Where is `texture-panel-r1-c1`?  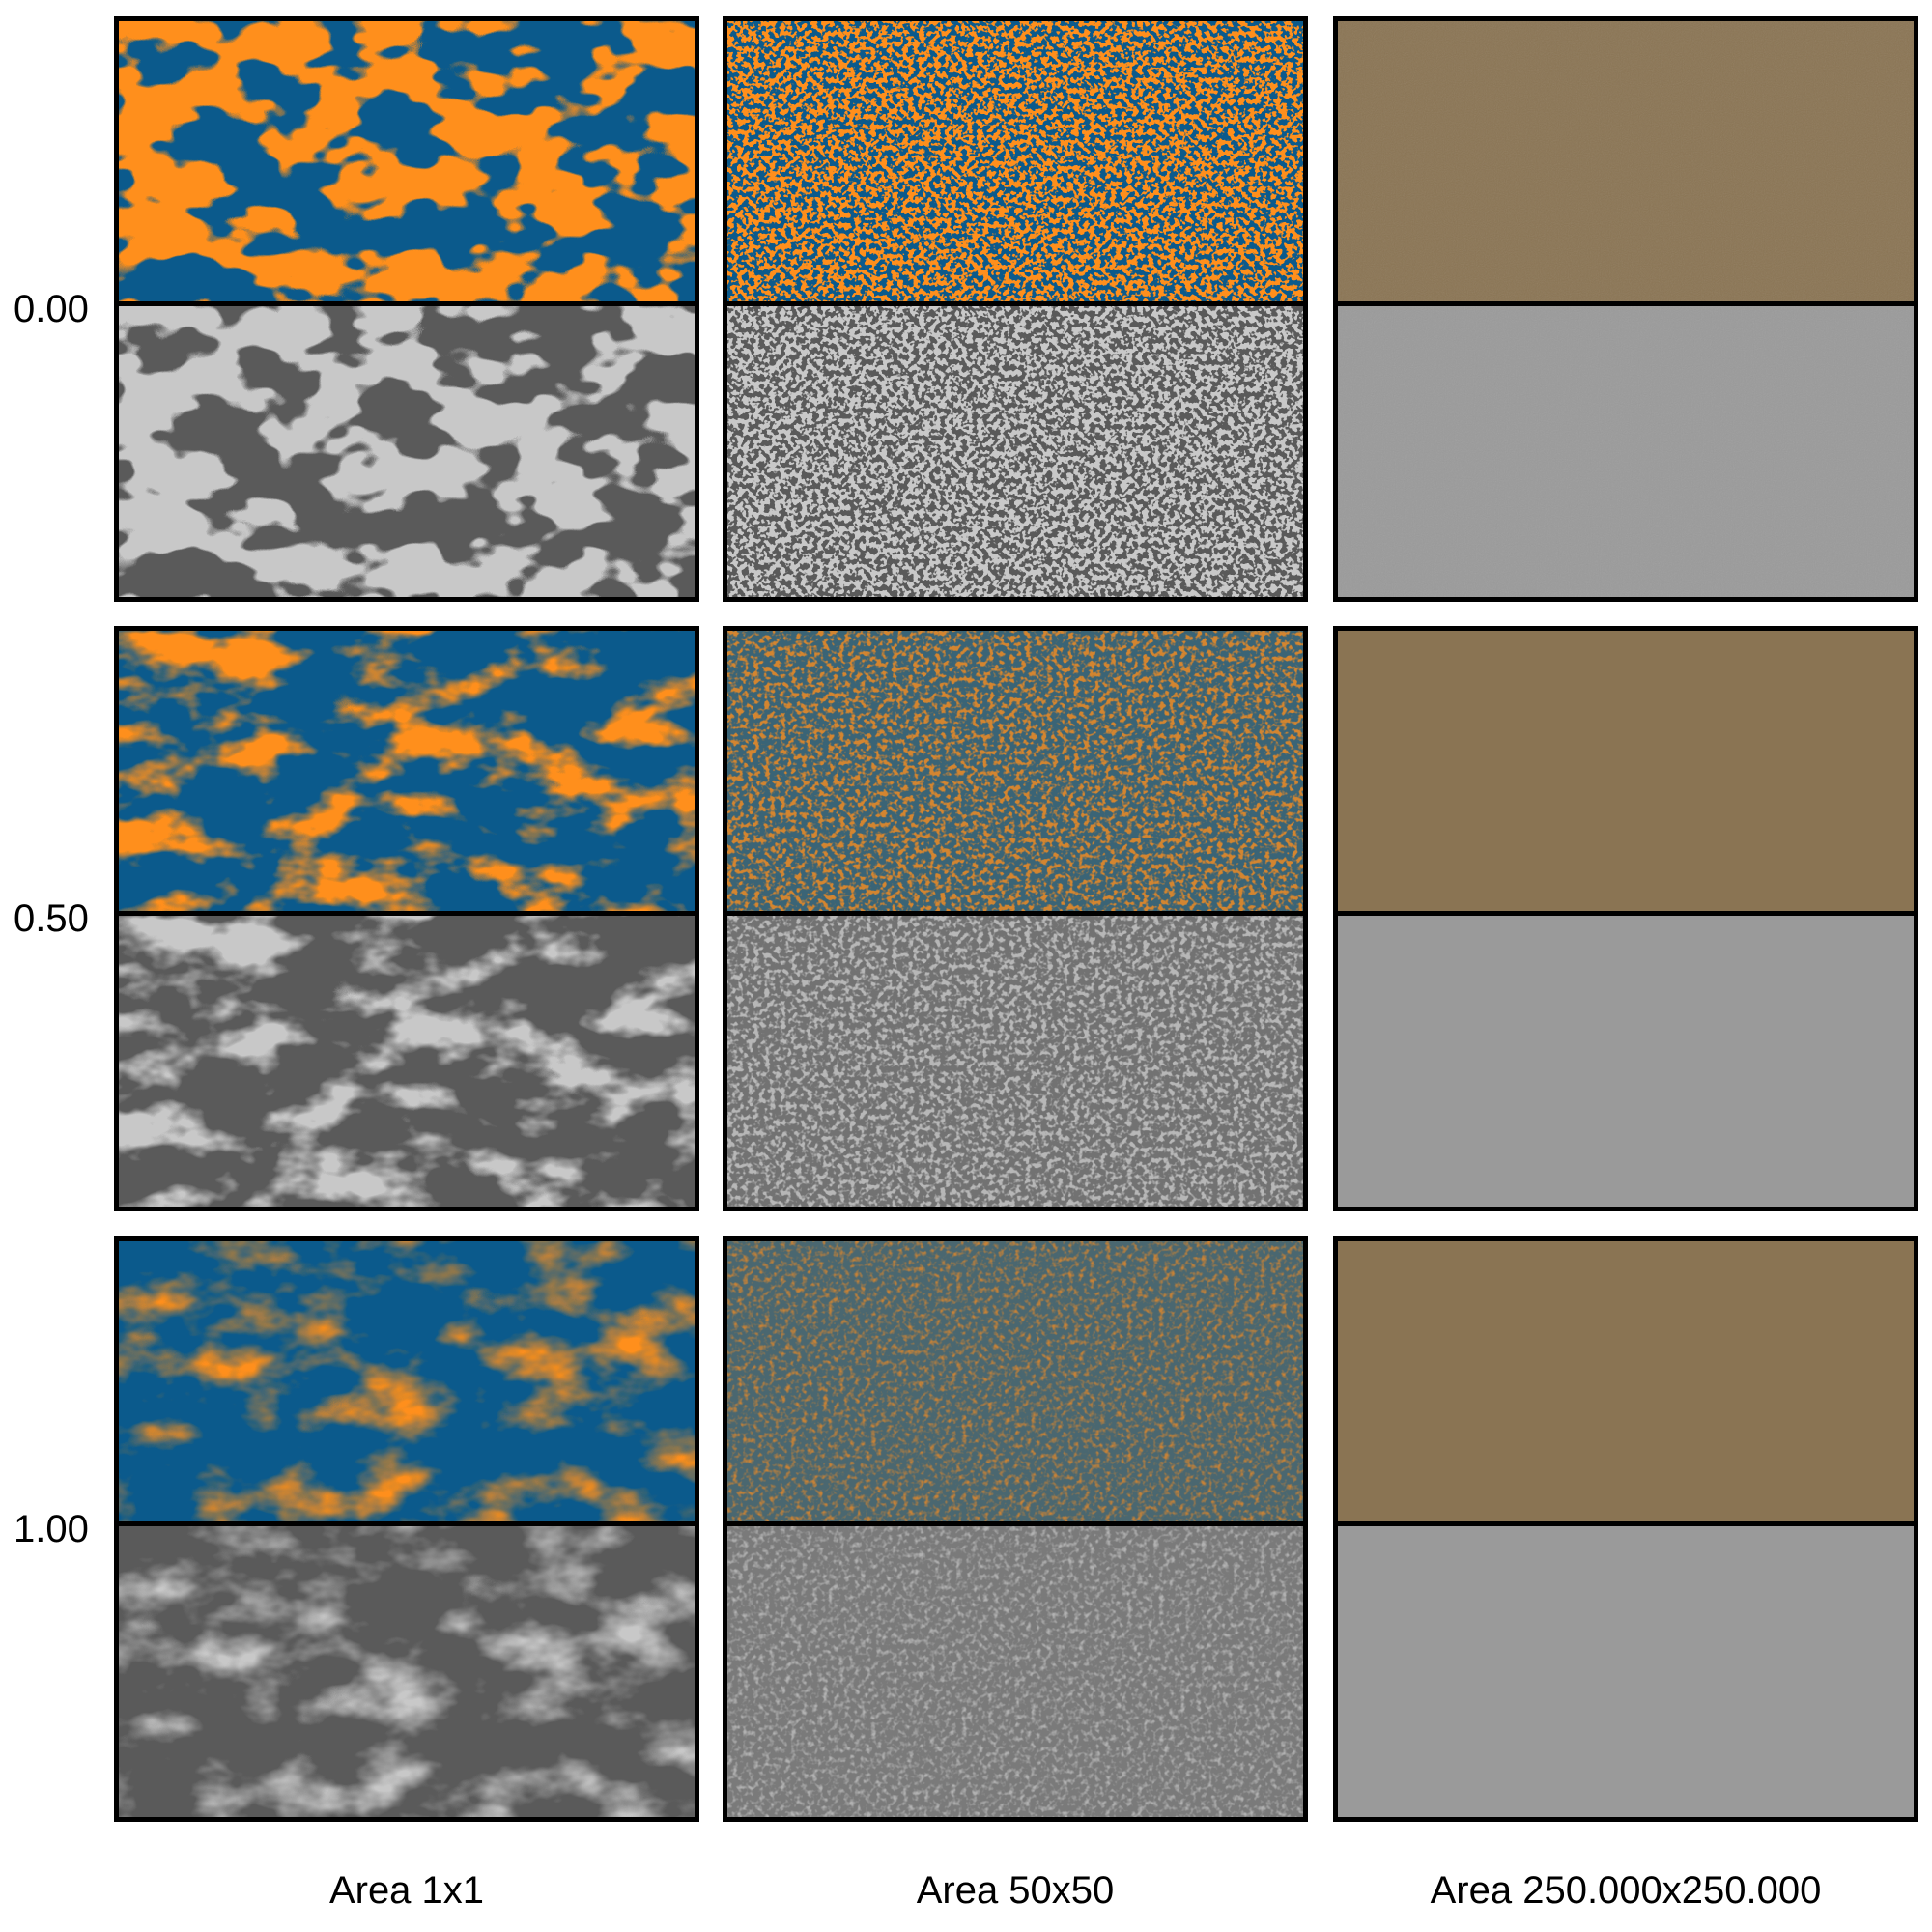 texture-panel-r1-c1 is located at coordinates (1015, 918).